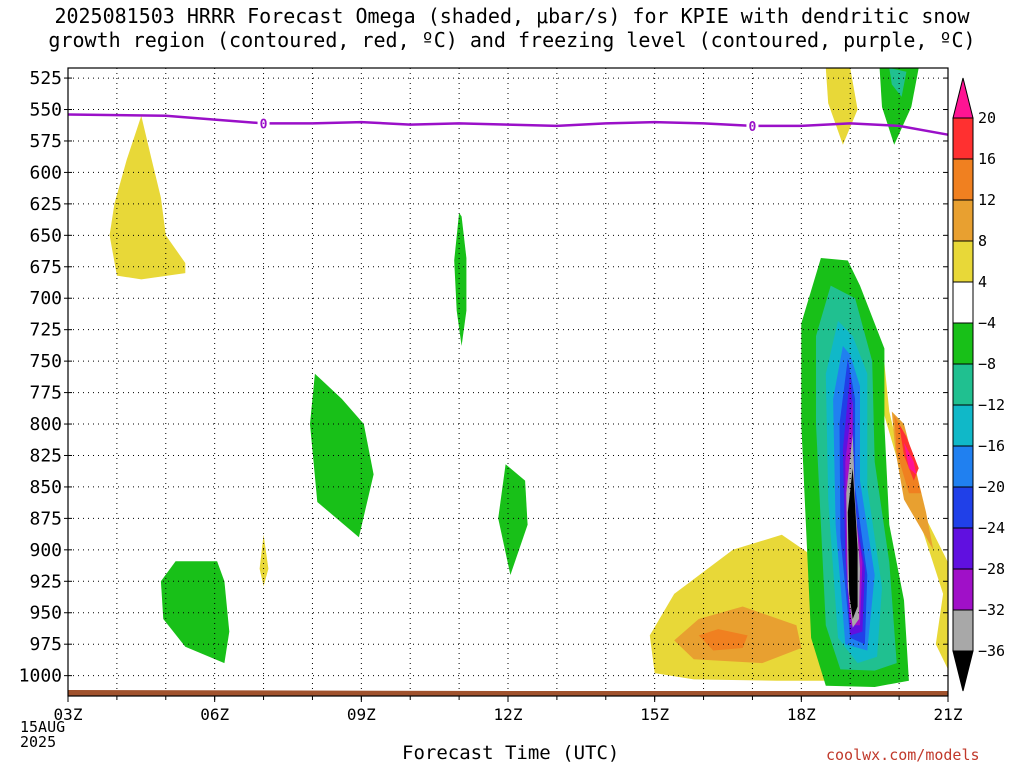 The image size is (1024, 768). What do you see at coordinates (511, 753) in the screenshot?
I see `x-axis-label: Forecast Time (UTC)` at bounding box center [511, 753].